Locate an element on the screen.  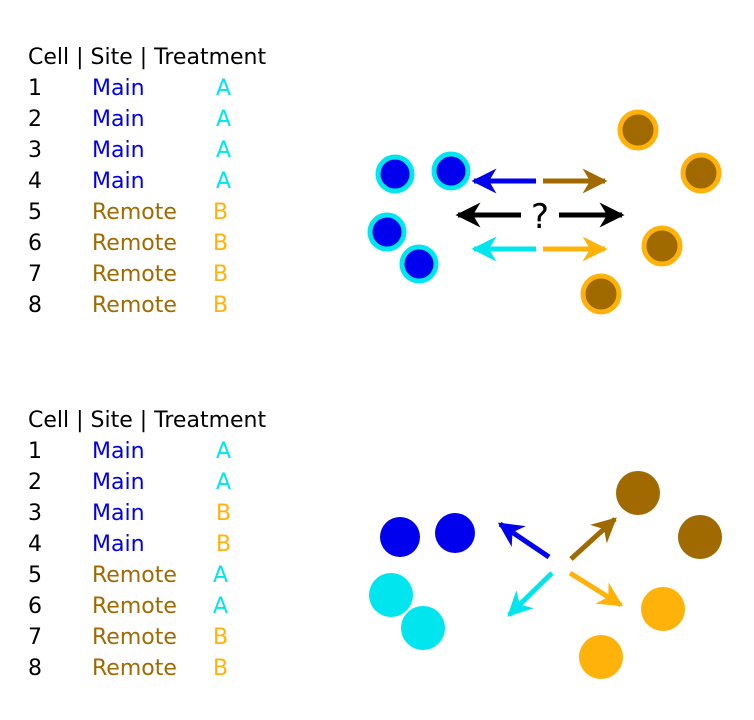
site-effect-arrow-main is located at coordinates (524, 540).